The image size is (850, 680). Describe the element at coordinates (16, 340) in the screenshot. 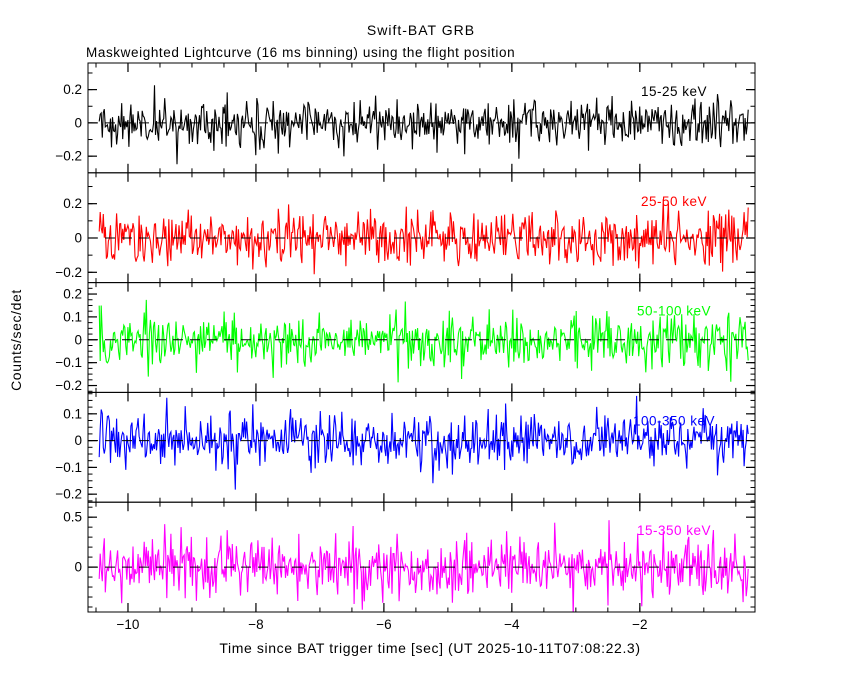

I see `y-axis-label: Counts/sec/det` at that location.